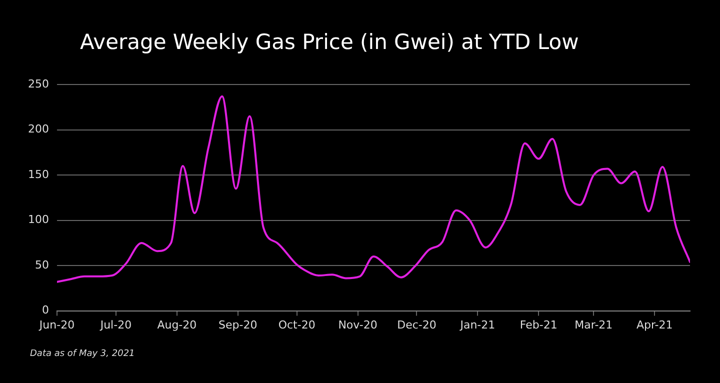  I want to click on x-tick-label: Jun-20, so click(56, 325).